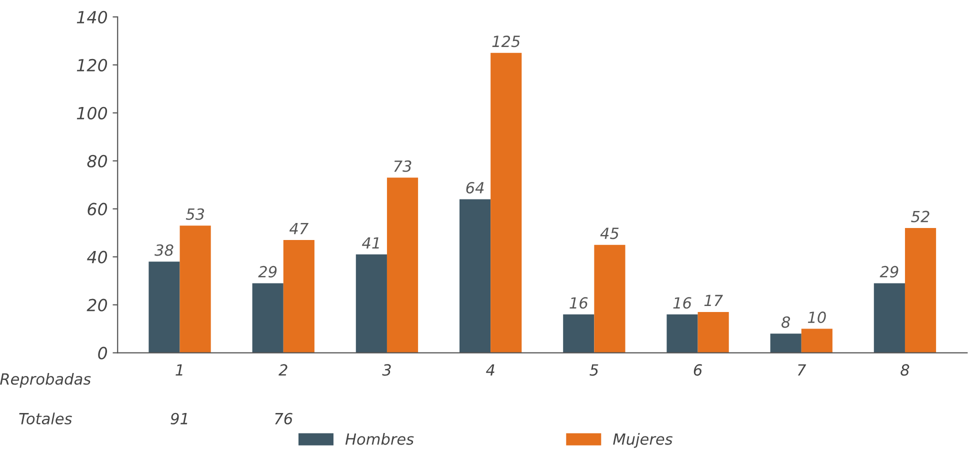 This screenshot has width=972, height=457. What do you see at coordinates (379, 439) in the screenshot?
I see `legend-label: Hombres` at bounding box center [379, 439].